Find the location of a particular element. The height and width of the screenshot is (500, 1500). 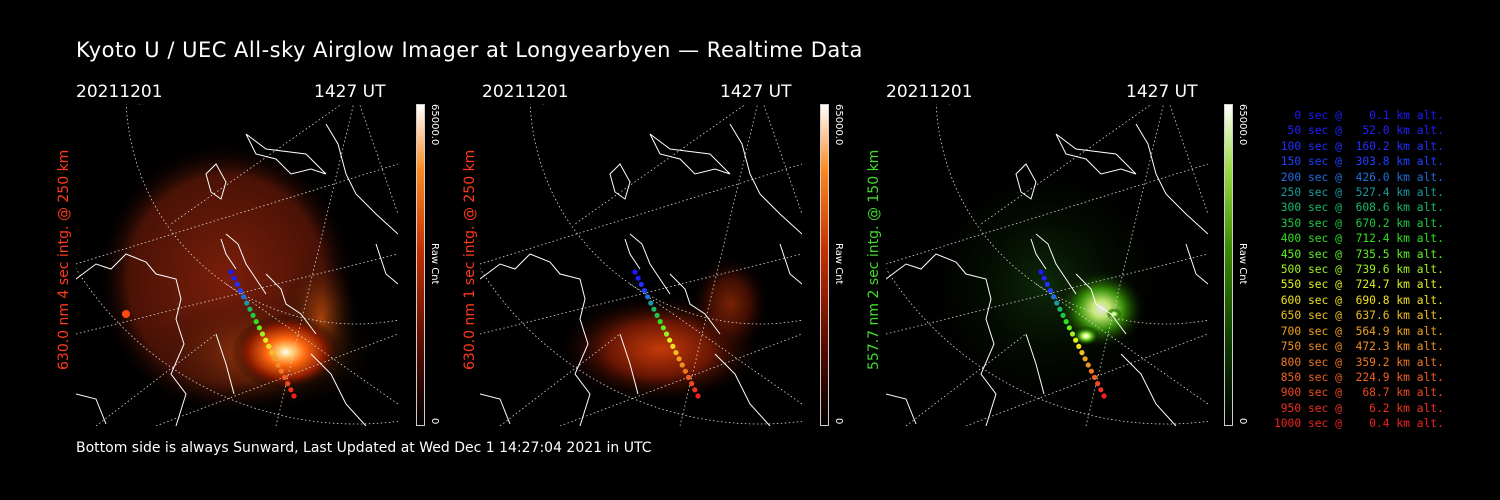

panel-3-image is located at coordinates (1047, 265).